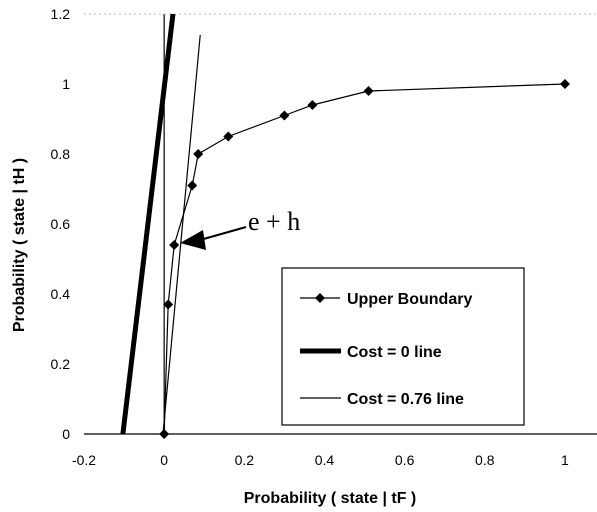 The height and width of the screenshot is (512, 597). I want to click on legend-label-cost-0: Cost = 0 line, so click(394, 352).